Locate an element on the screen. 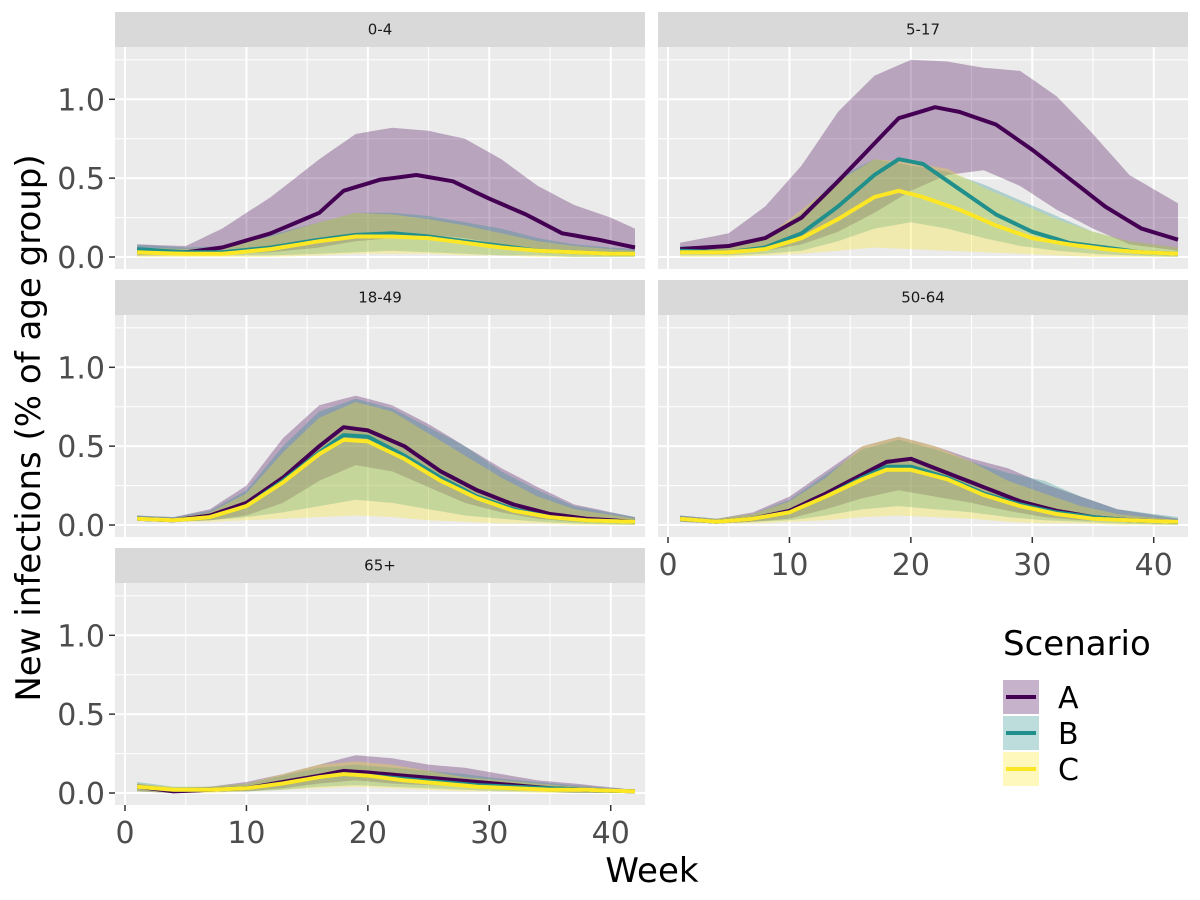 The width and height of the screenshot is (1200, 900). facet-panel-0-4: 0-4 0.0 0.5 1.0 is located at coordinates (351, 144).